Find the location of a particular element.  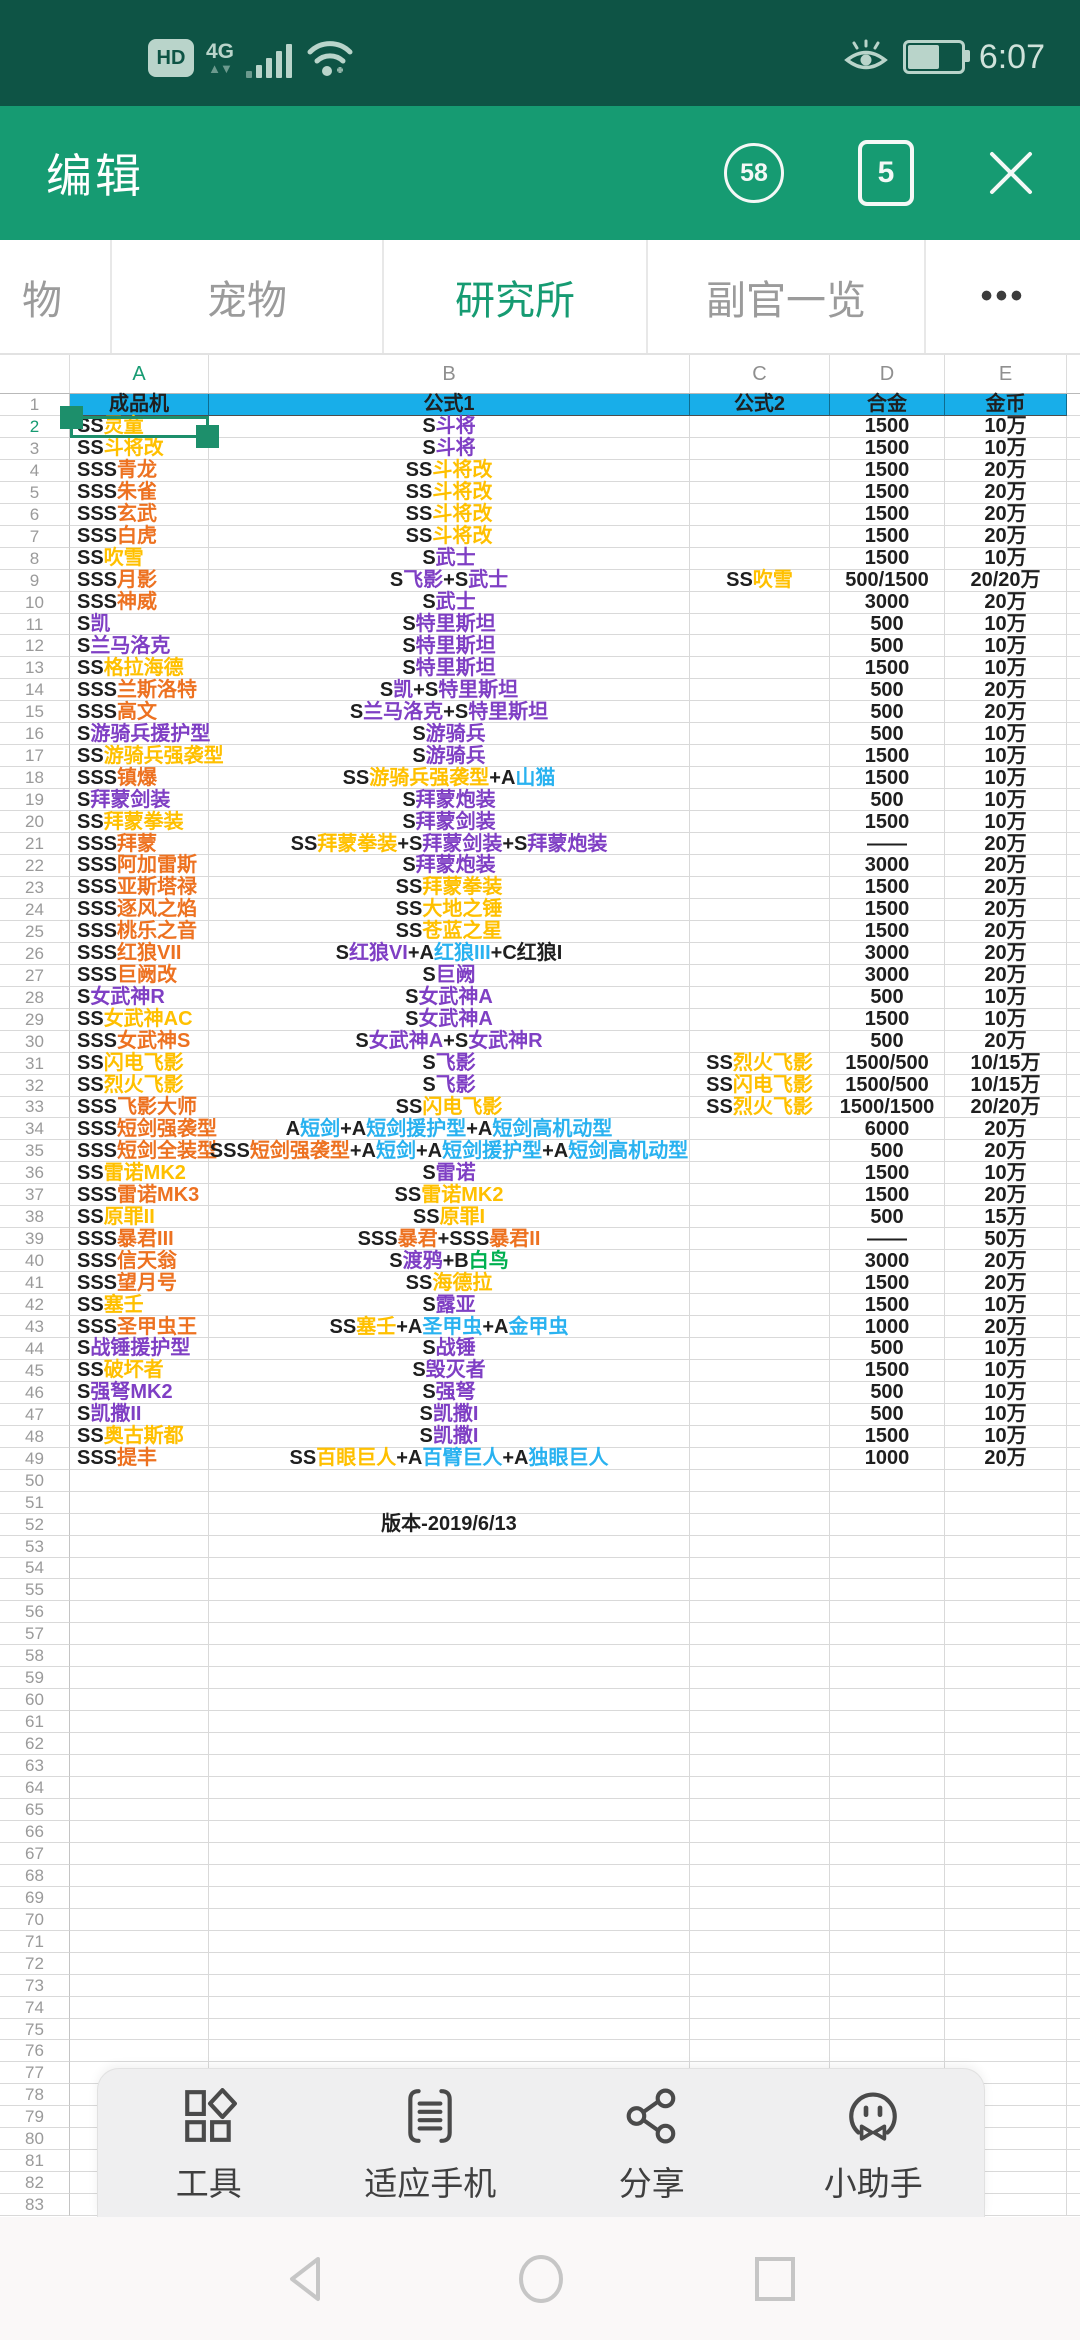

cell-E68 is located at coordinates (1006, 1875).